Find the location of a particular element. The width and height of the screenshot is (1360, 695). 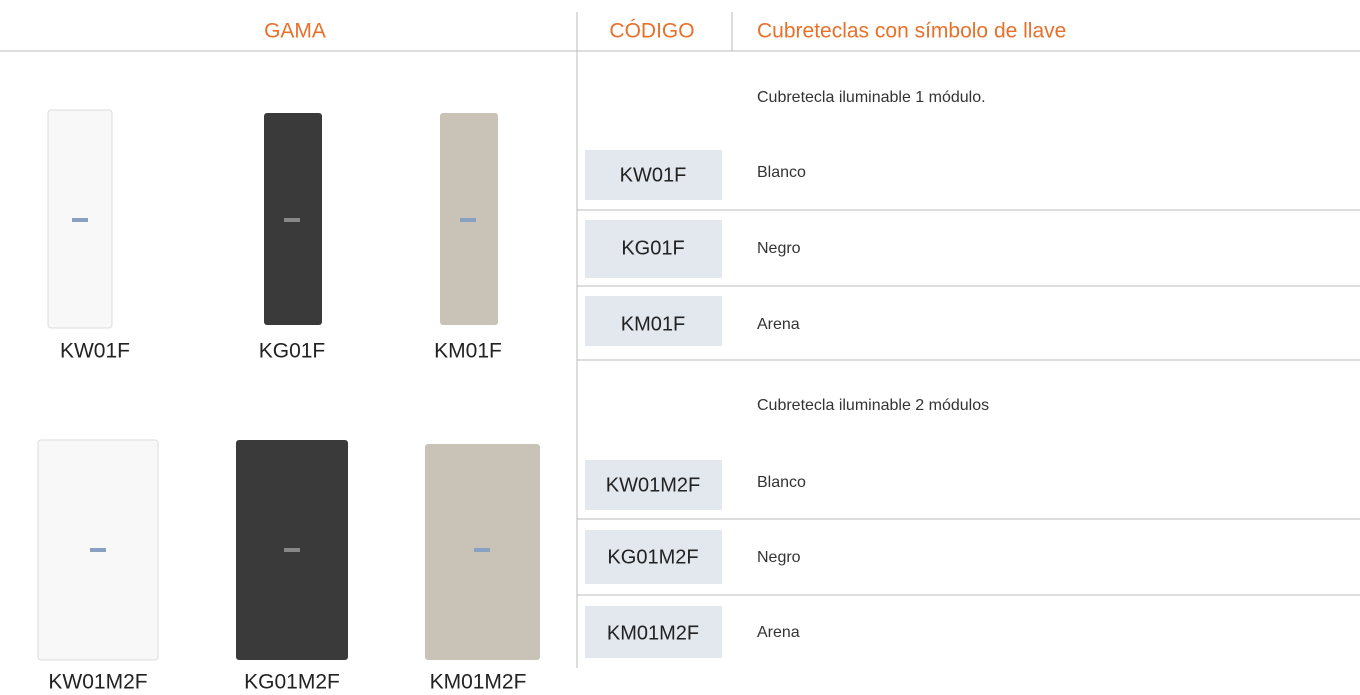

code: KG01F is located at coordinates (652, 248).